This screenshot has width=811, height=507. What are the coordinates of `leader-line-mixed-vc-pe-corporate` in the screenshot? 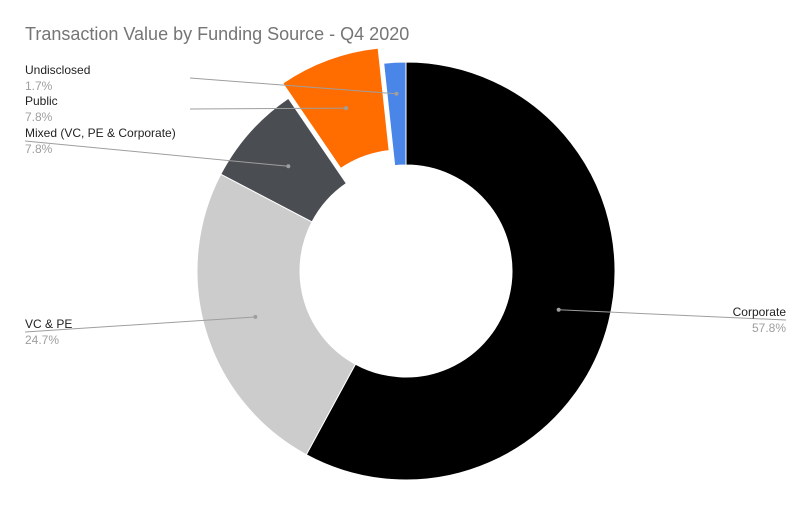 It's located at (156, 153).